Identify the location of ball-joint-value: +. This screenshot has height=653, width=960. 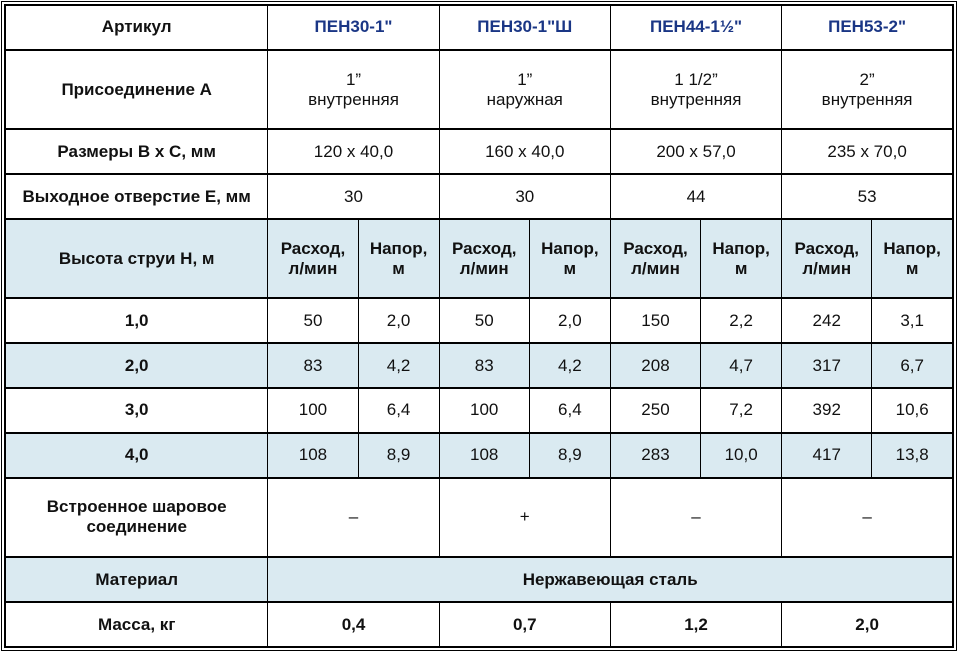
(524, 517).